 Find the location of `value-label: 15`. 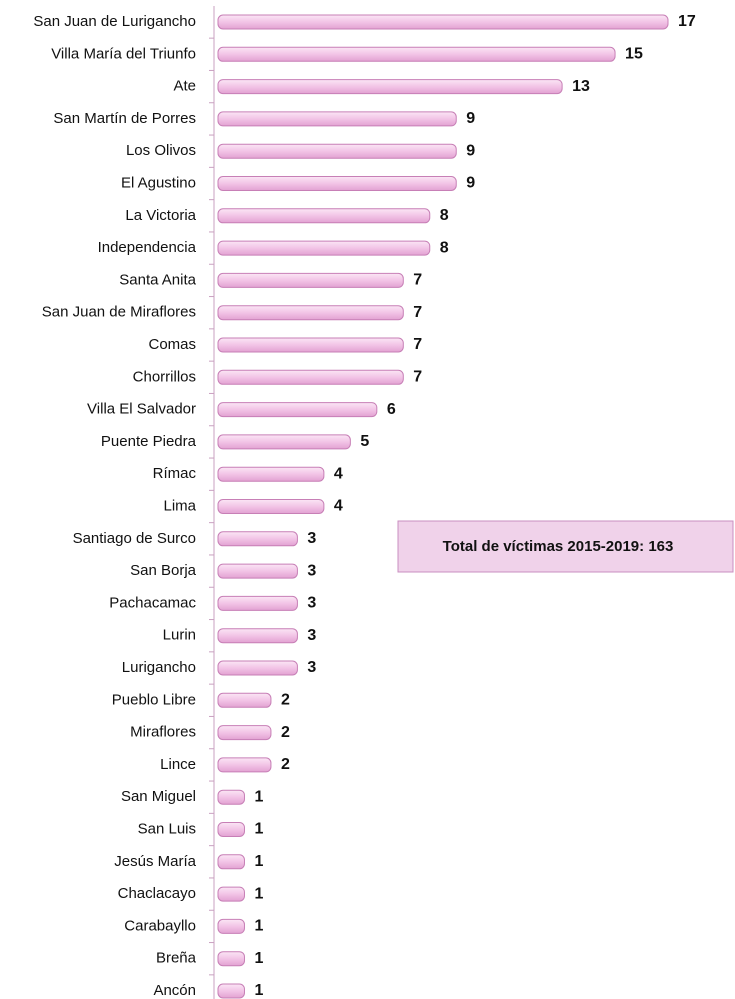

value-label: 15 is located at coordinates (634, 54).